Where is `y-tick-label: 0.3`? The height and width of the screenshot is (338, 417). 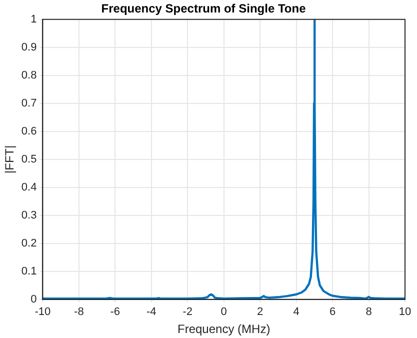
y-tick-label: 0.3 is located at coordinates (29, 215).